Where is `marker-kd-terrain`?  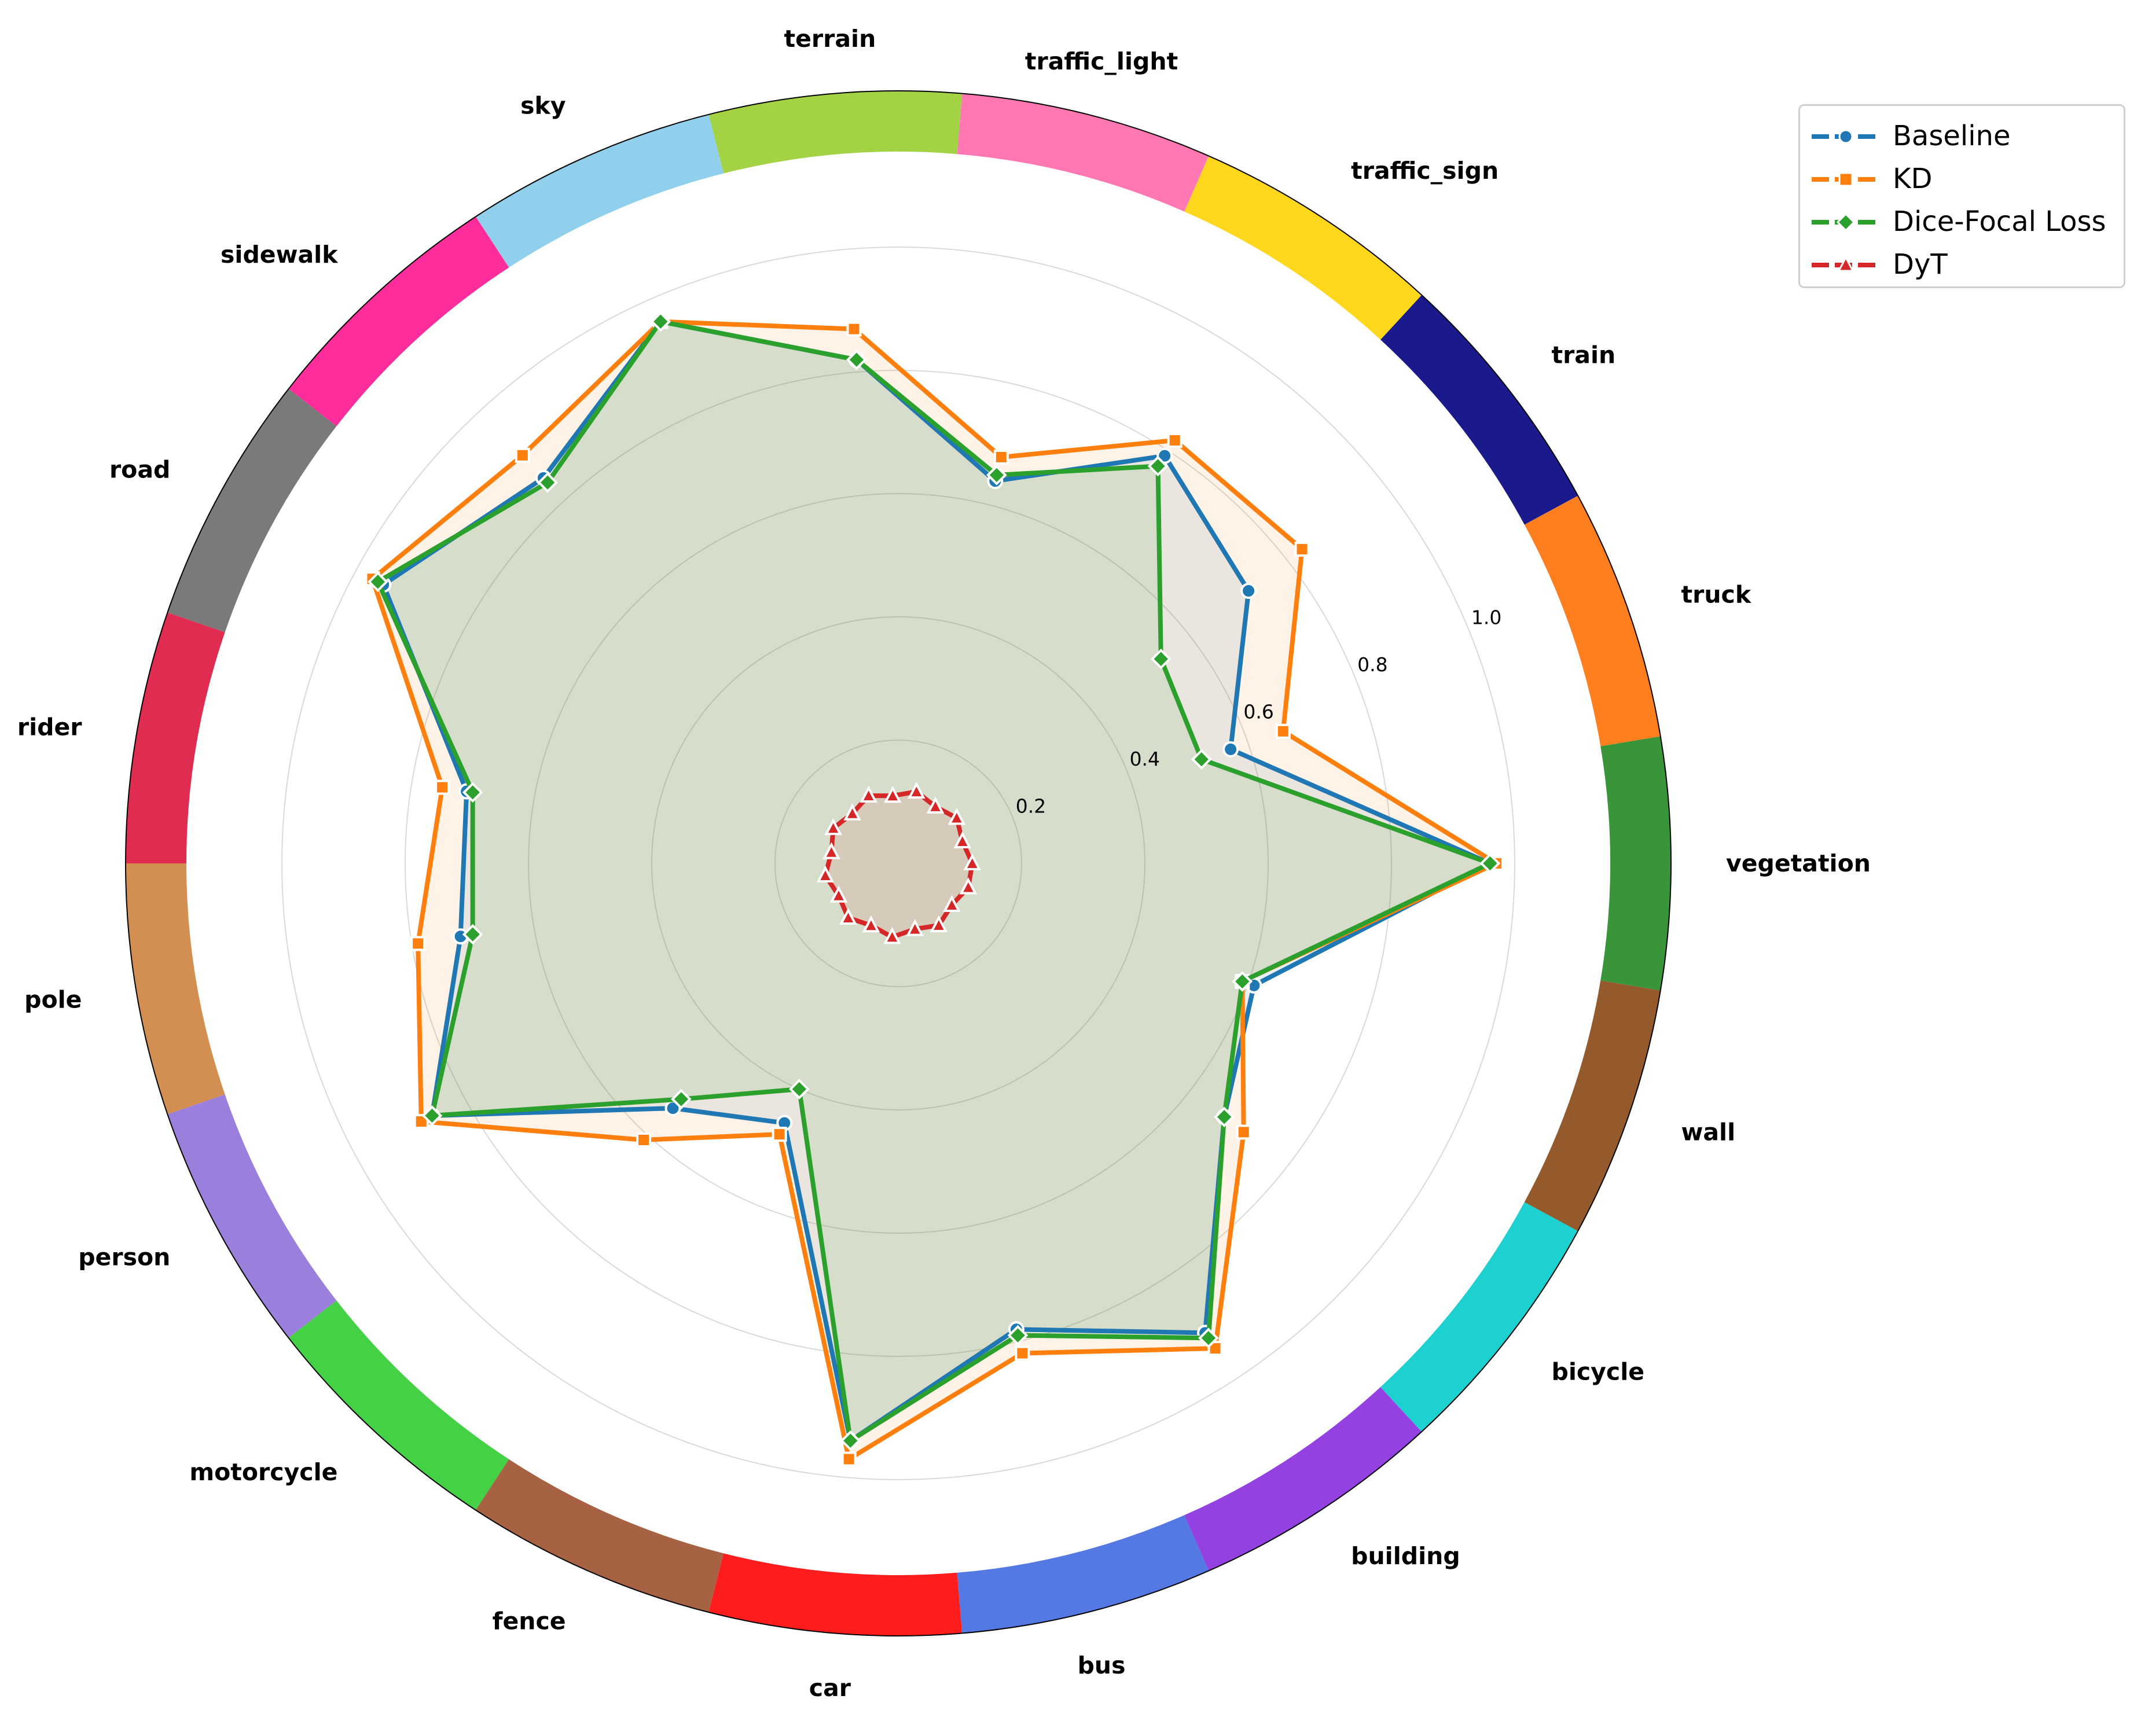 marker-kd-terrain is located at coordinates (854, 329).